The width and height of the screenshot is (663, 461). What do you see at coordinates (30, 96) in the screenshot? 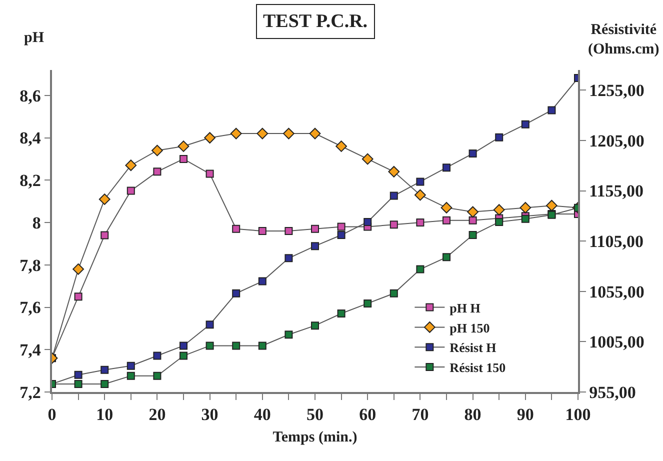
I see `y-tick-label: 8,6` at bounding box center [30, 96].